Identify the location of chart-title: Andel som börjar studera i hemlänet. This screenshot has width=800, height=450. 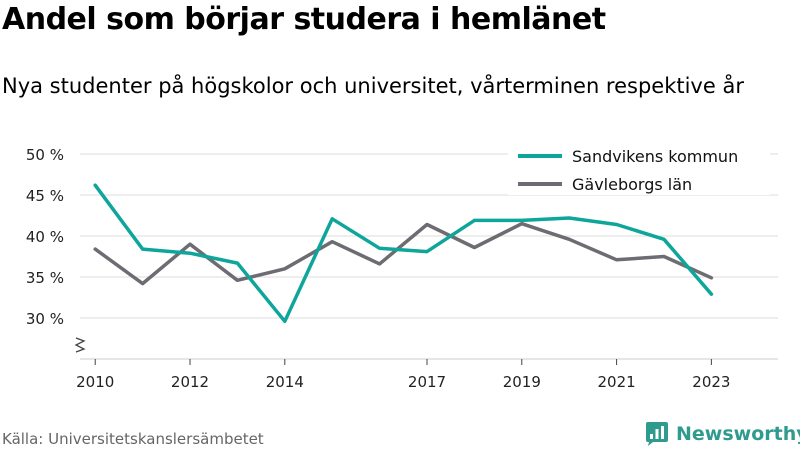
(304, 19).